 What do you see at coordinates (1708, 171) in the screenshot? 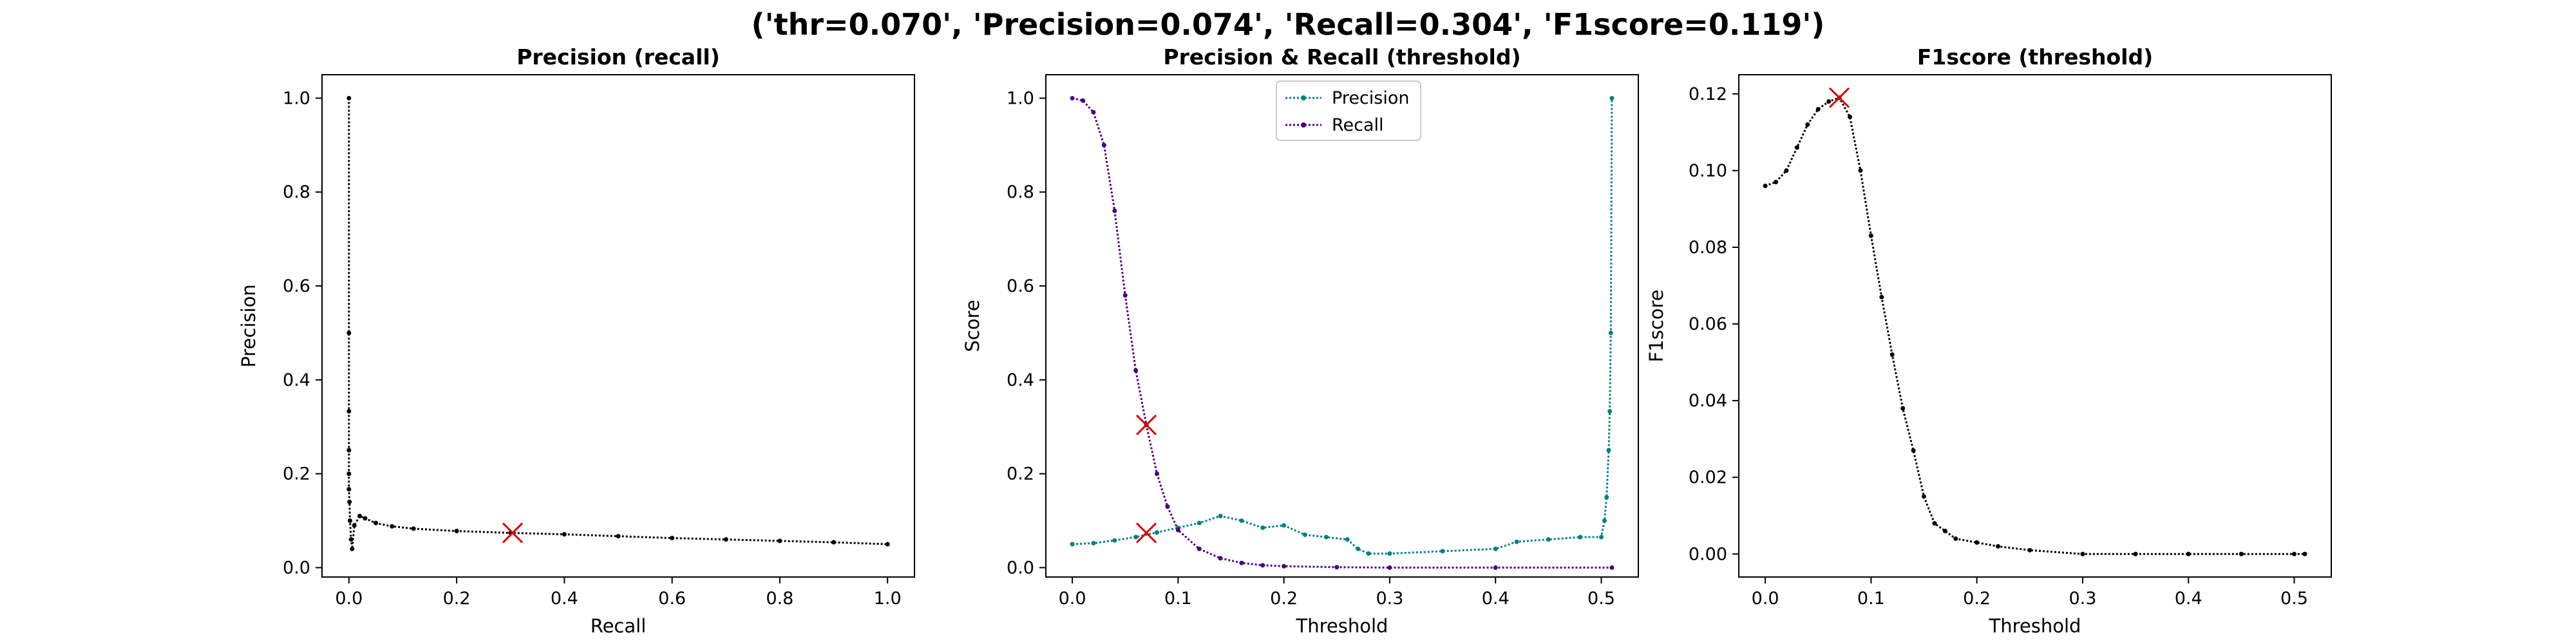
I see `y-tick-label: 0.10` at bounding box center [1708, 171].